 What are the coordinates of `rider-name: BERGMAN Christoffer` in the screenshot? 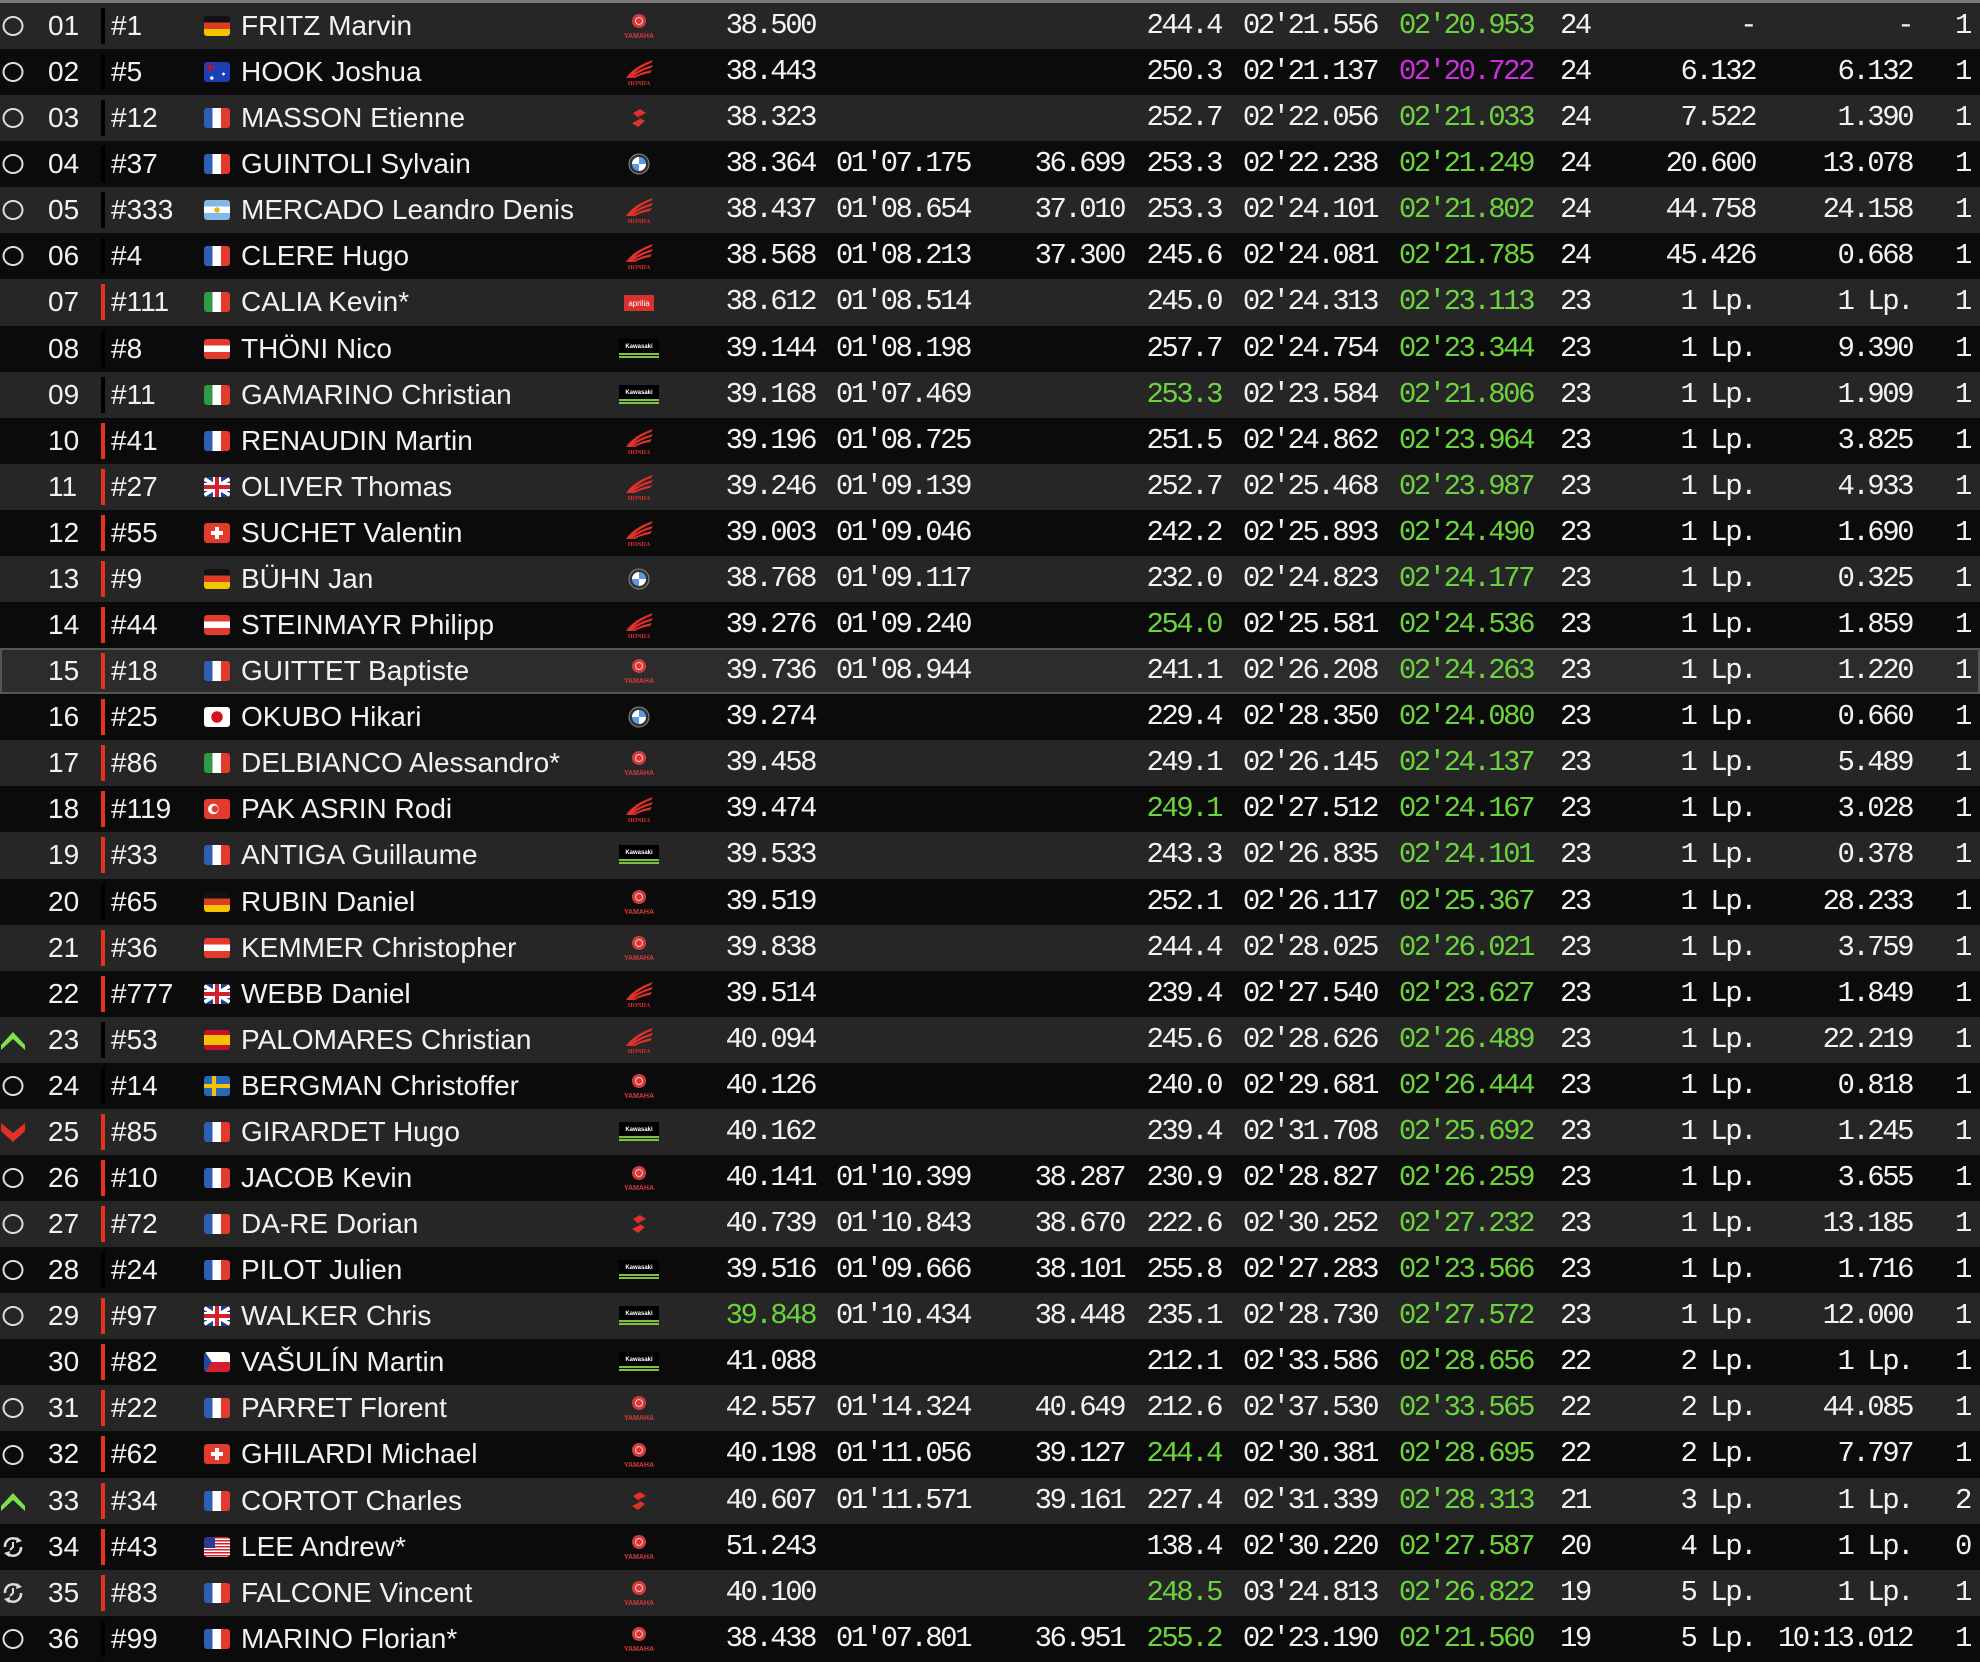 It's located at (380, 1085).